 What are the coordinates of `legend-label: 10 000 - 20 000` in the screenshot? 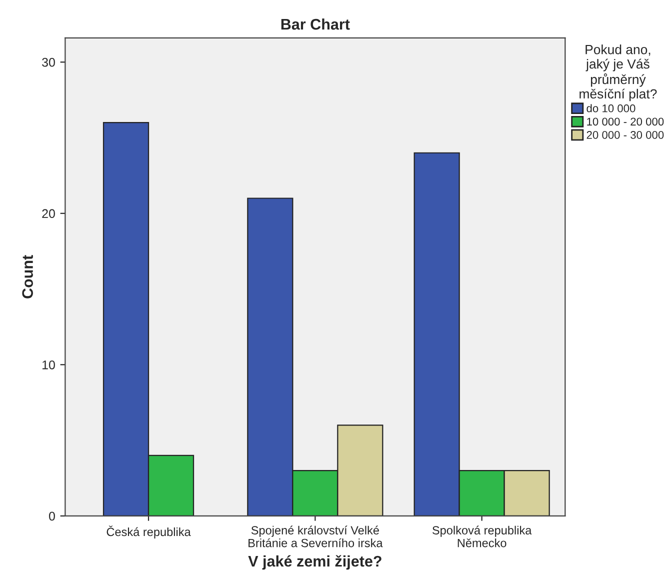 It's located at (625, 122).